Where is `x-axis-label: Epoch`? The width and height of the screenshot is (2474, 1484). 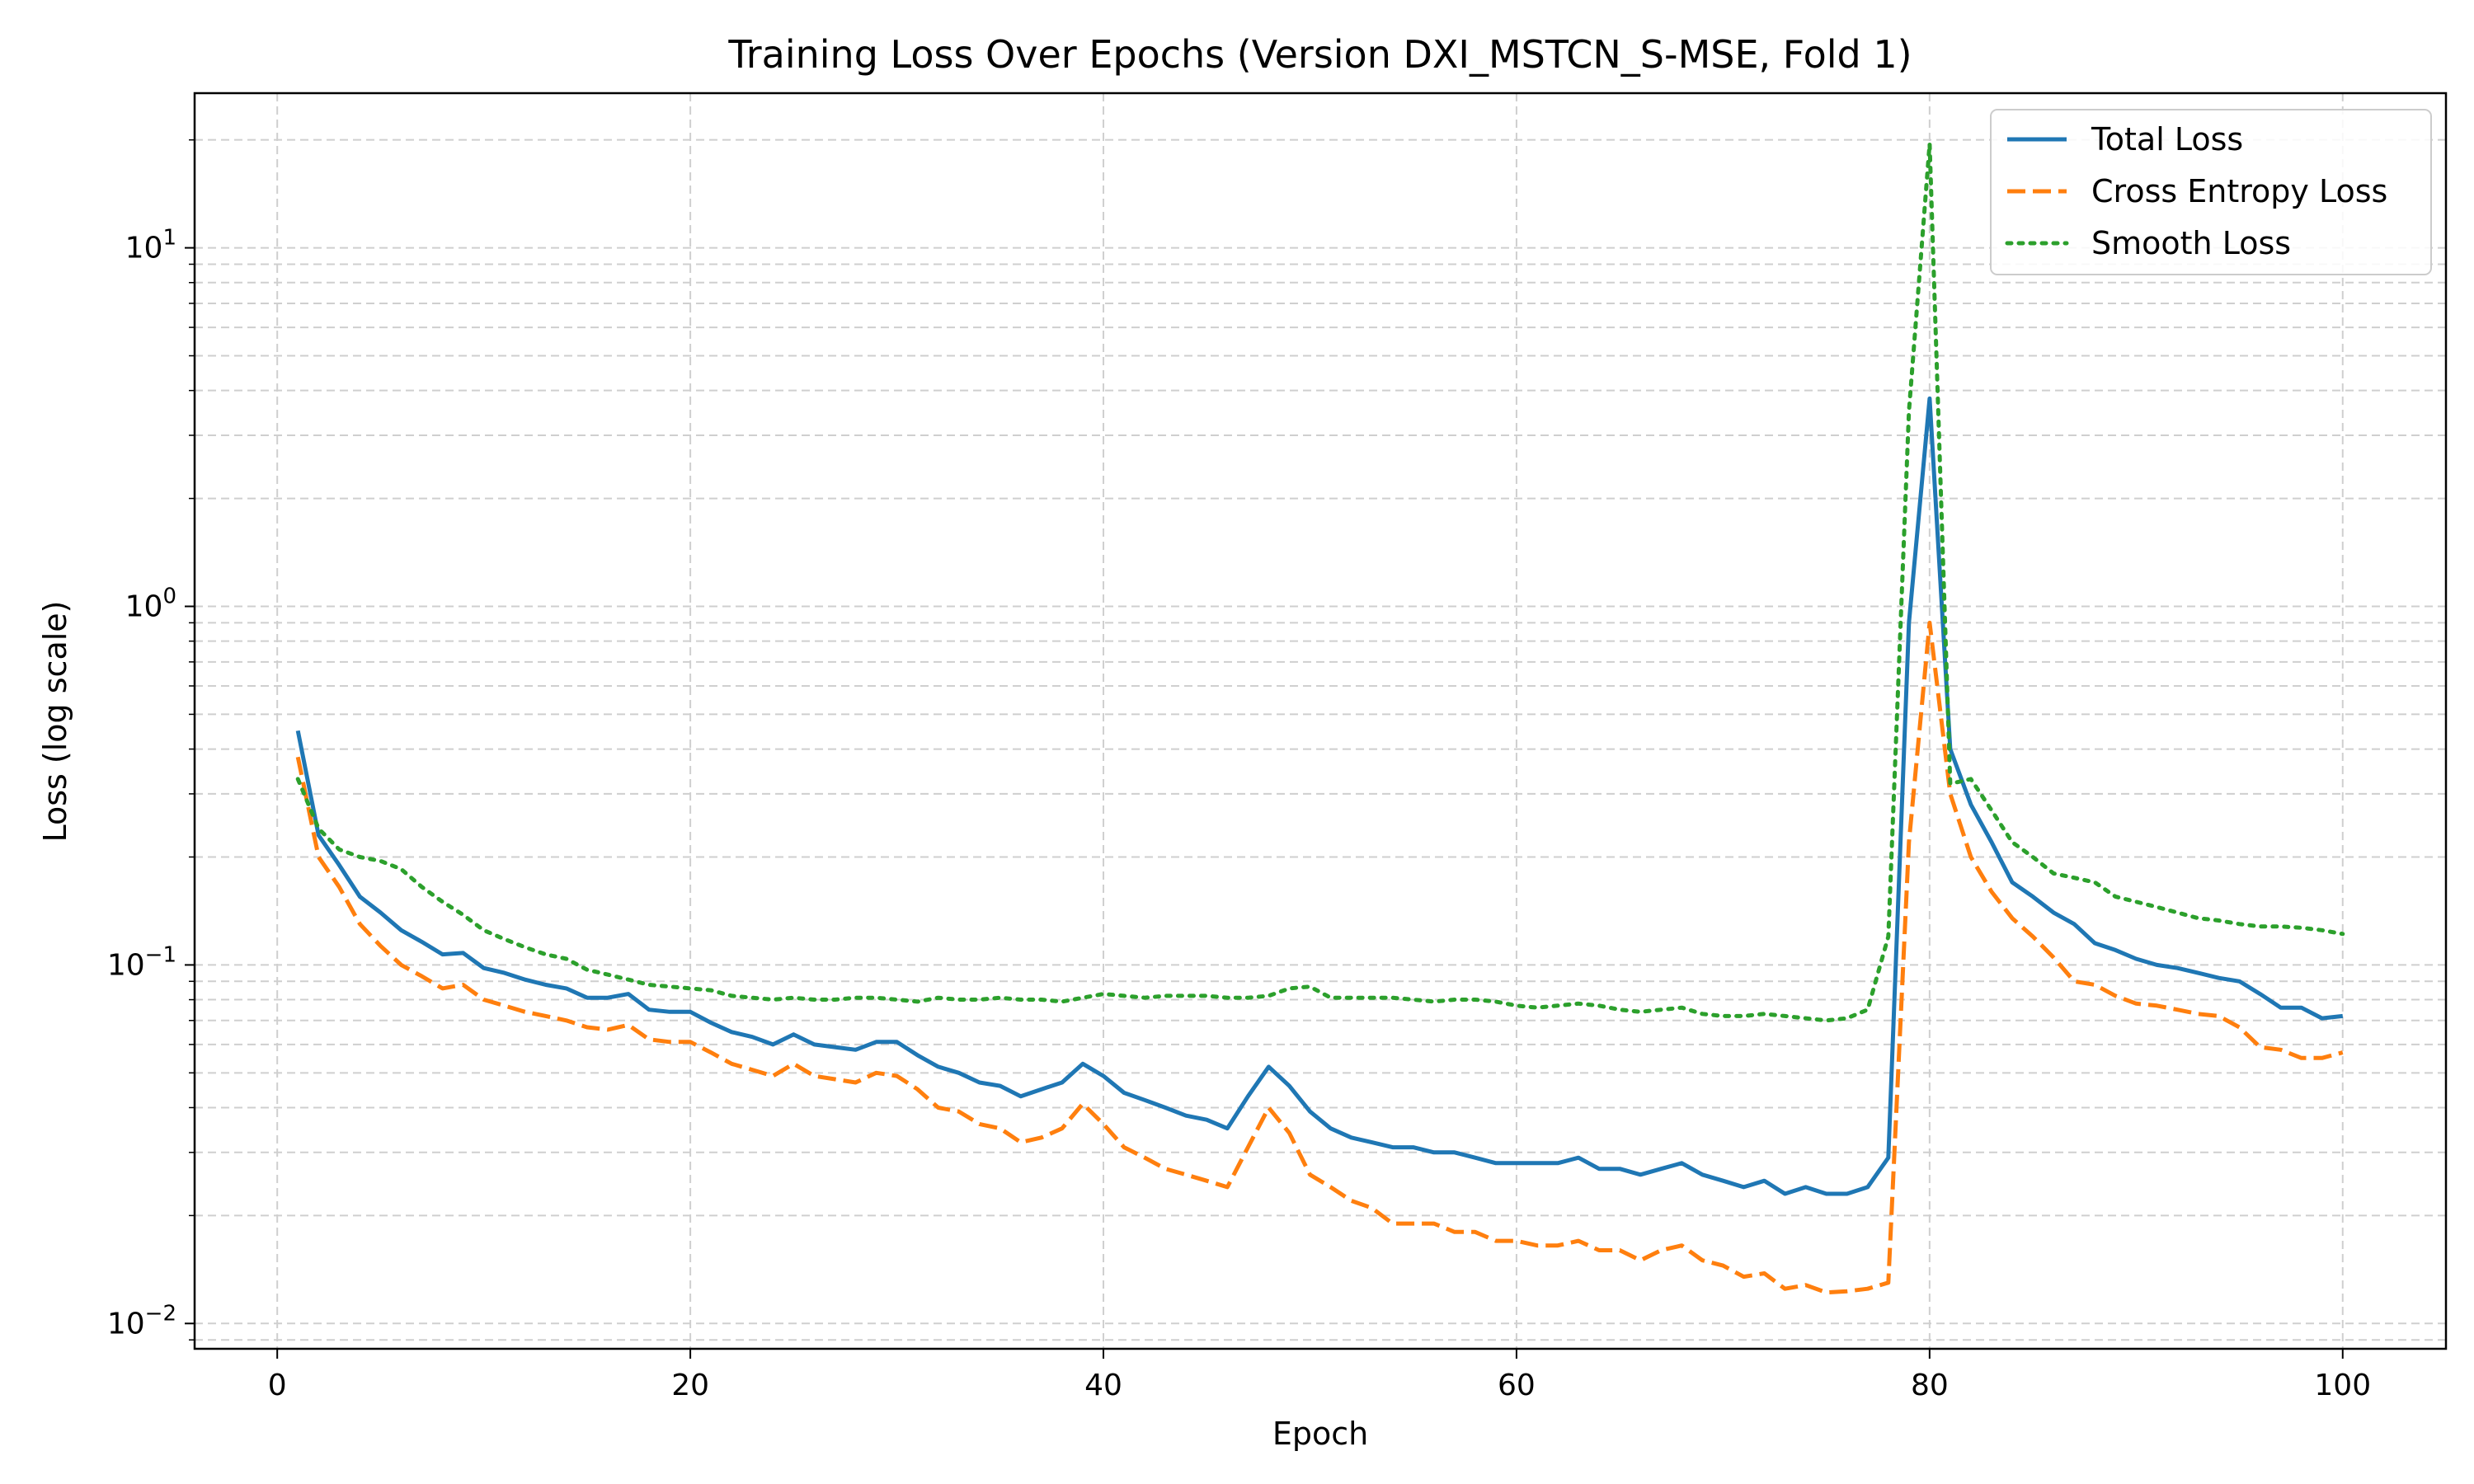 x-axis-label: Epoch is located at coordinates (1320, 1434).